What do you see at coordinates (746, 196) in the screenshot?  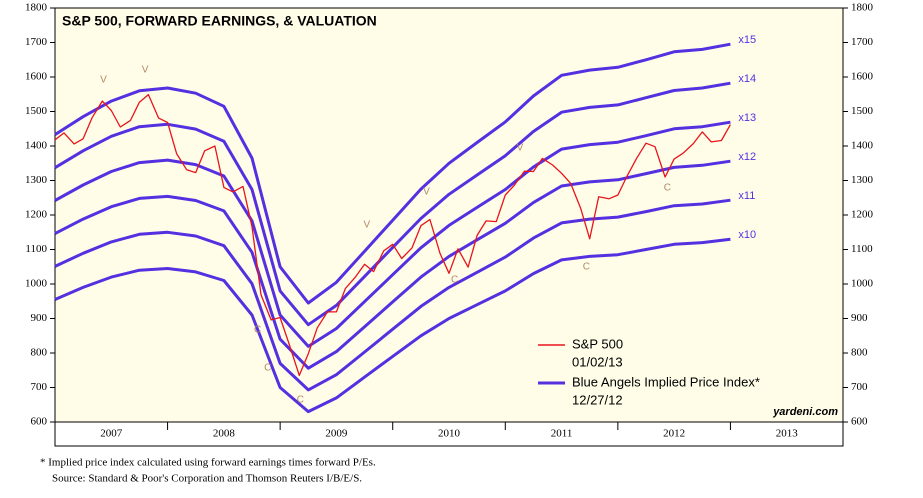 I see `series-label: x11` at bounding box center [746, 196].